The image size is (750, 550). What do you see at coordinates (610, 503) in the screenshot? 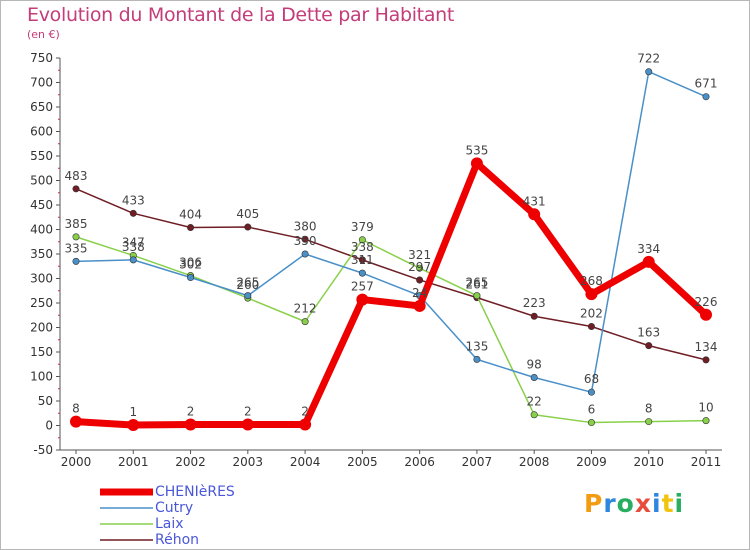
I see `logo-letter: r` at bounding box center [610, 503].